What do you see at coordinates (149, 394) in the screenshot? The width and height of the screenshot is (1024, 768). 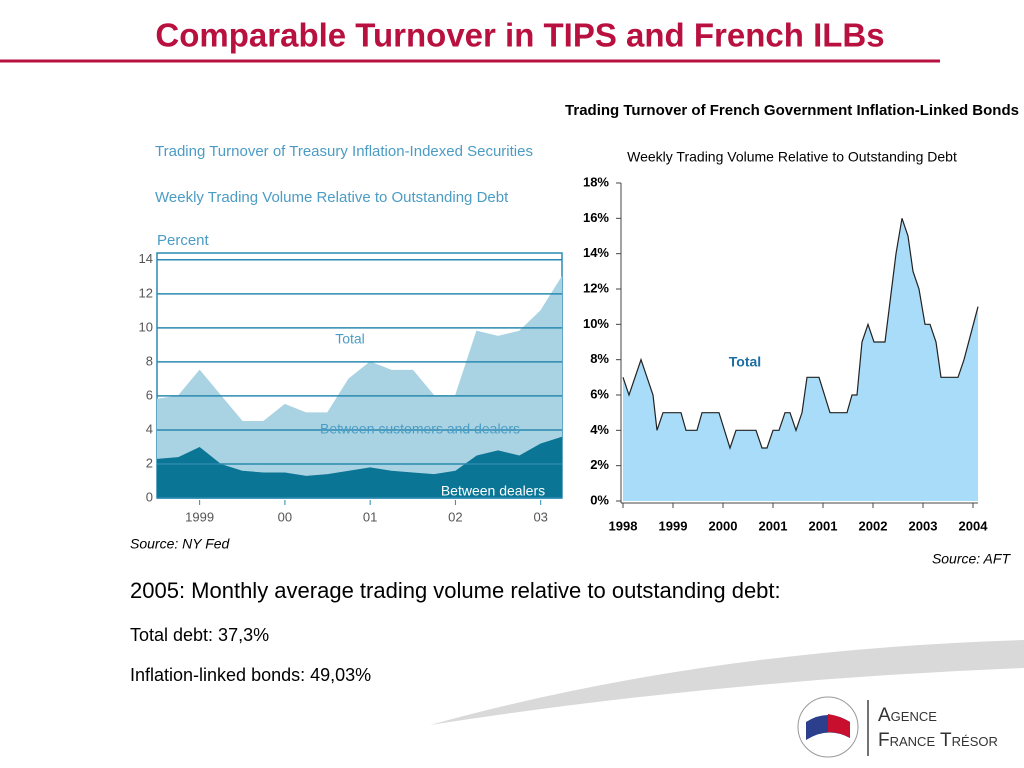 I see `y-tick-label: 6` at bounding box center [149, 394].